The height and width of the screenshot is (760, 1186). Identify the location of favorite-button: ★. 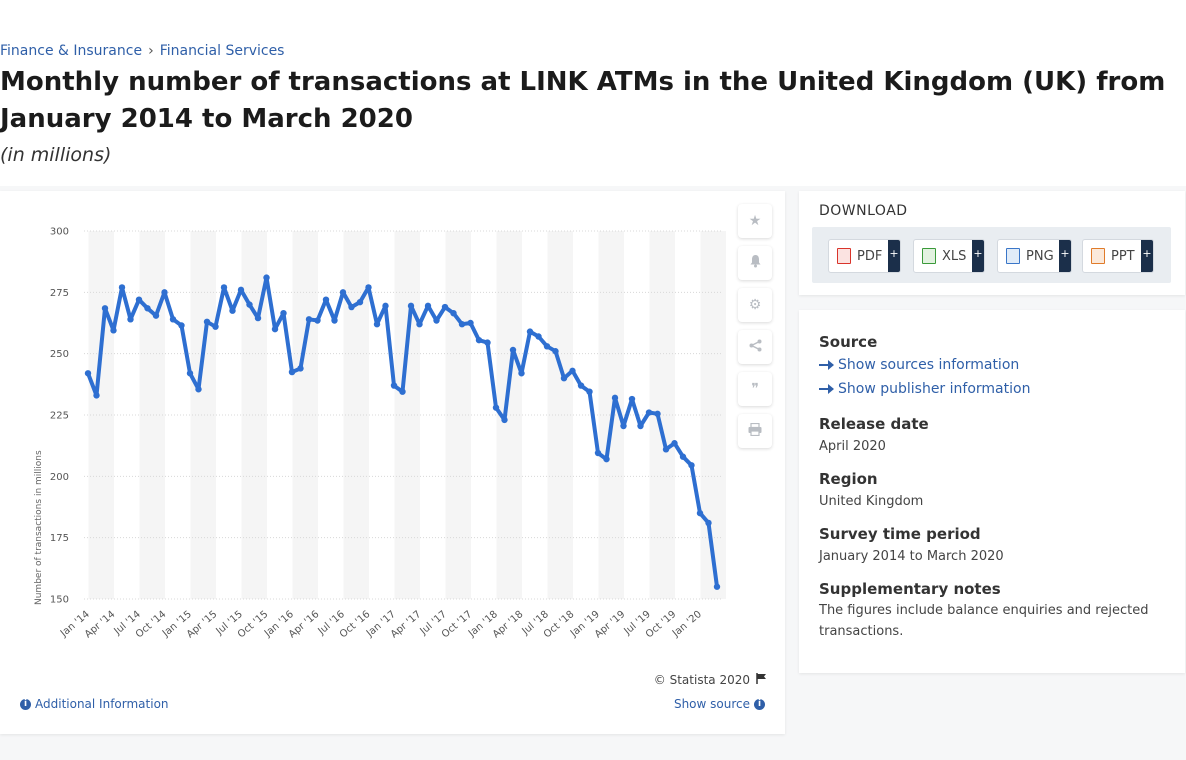
(755, 221).